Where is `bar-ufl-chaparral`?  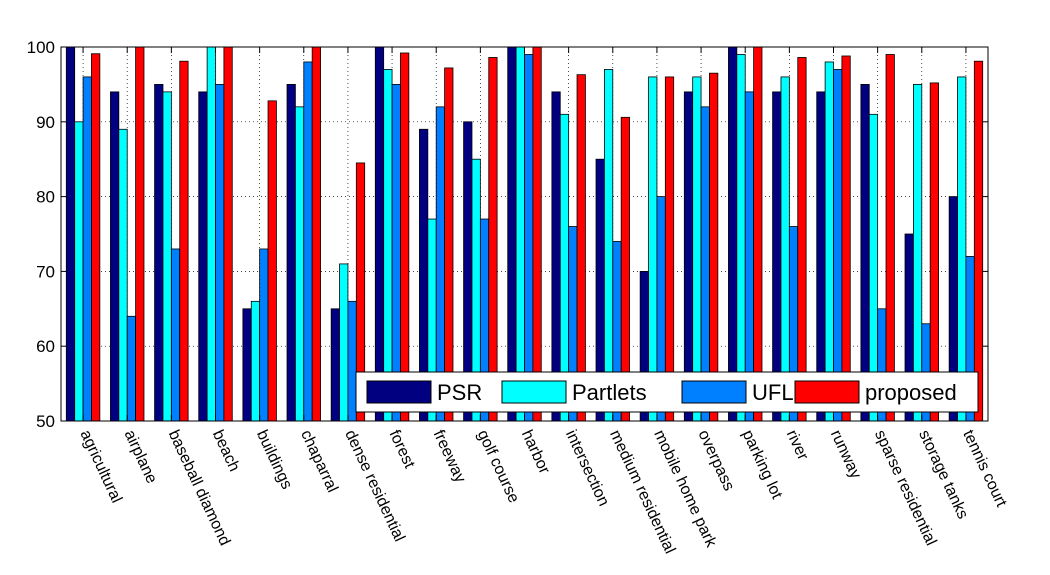 bar-ufl-chaparral is located at coordinates (308, 241).